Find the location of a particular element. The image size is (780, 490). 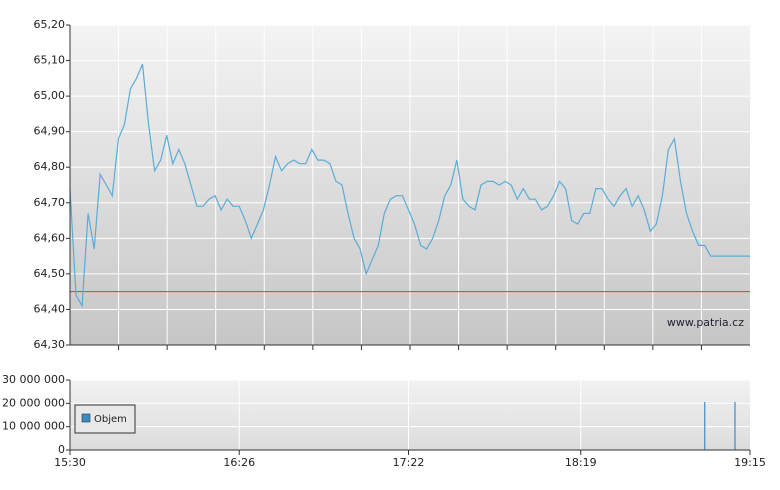

y-tick-label: 64,30 is located at coordinates (50, 344).